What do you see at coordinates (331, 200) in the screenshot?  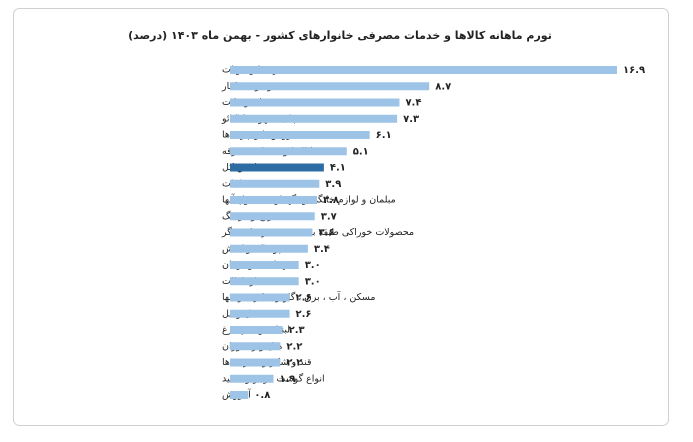 I see `value-label: ۳.۸` at bounding box center [331, 200].